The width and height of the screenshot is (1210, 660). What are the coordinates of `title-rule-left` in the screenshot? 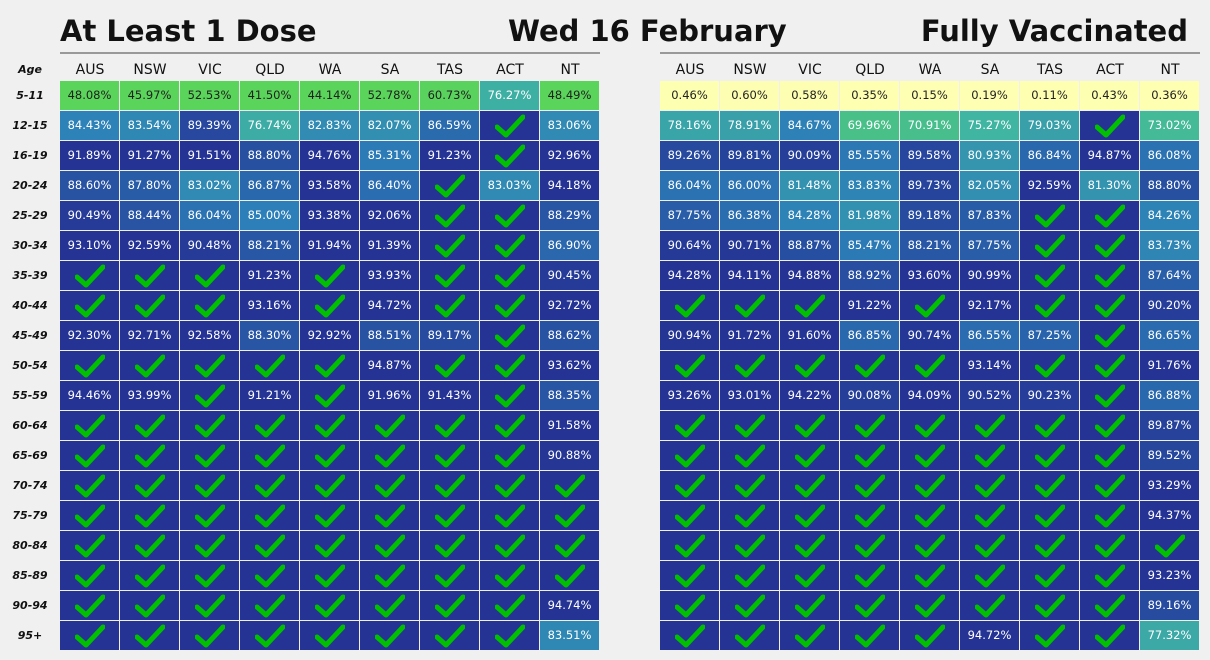 It's located at (330, 53).